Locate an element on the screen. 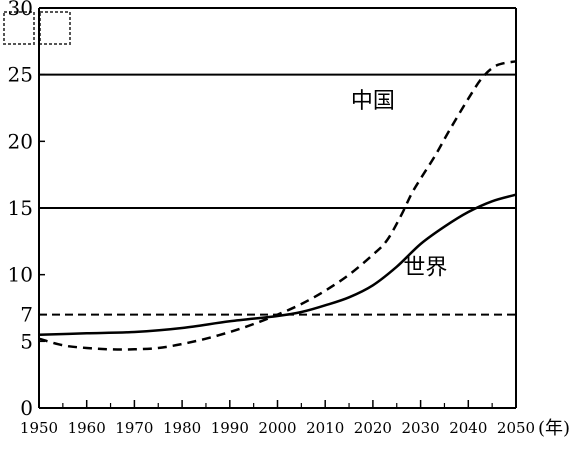  y-tick-label-0: 0 is located at coordinates (26, 408).